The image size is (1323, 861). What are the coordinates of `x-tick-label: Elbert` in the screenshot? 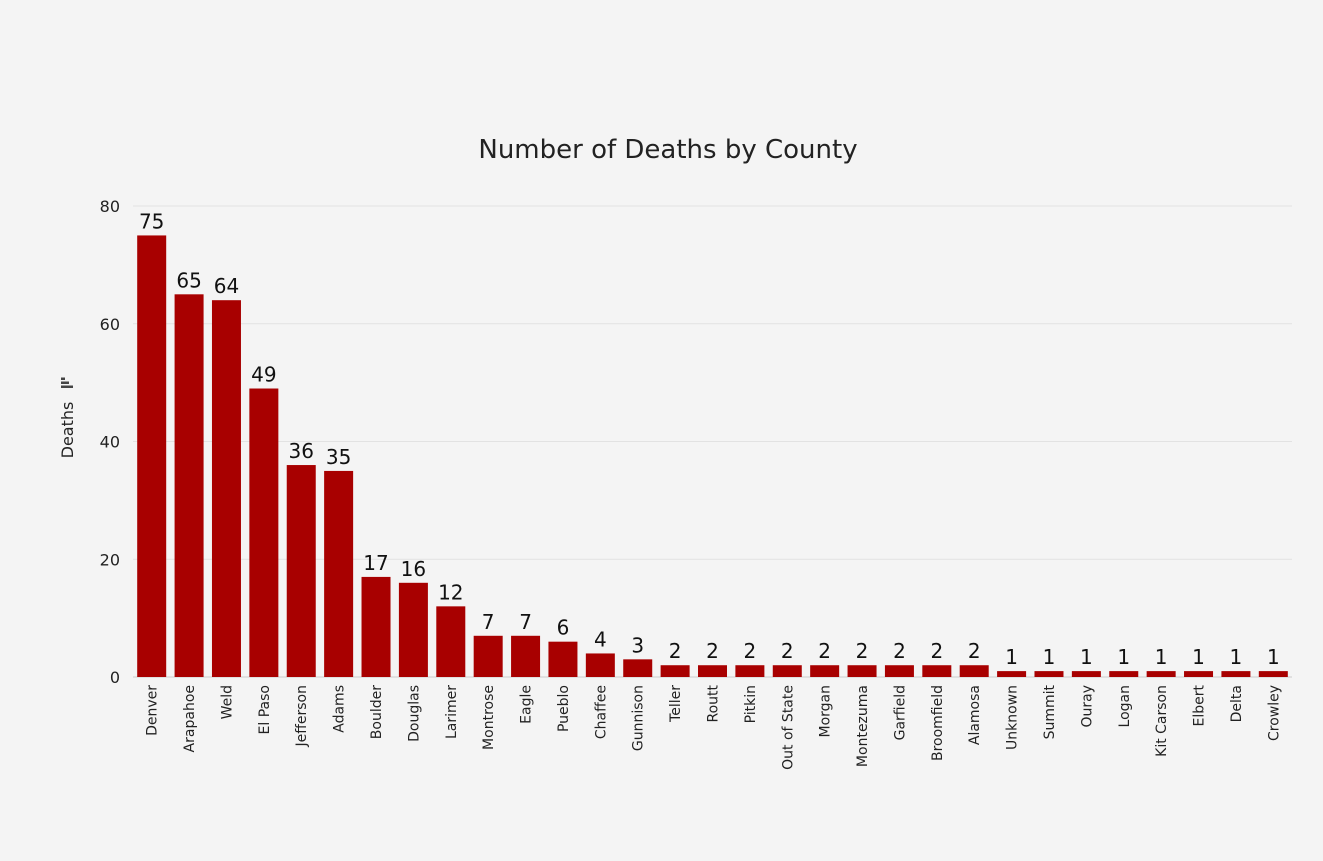 It's located at (1200, 705).